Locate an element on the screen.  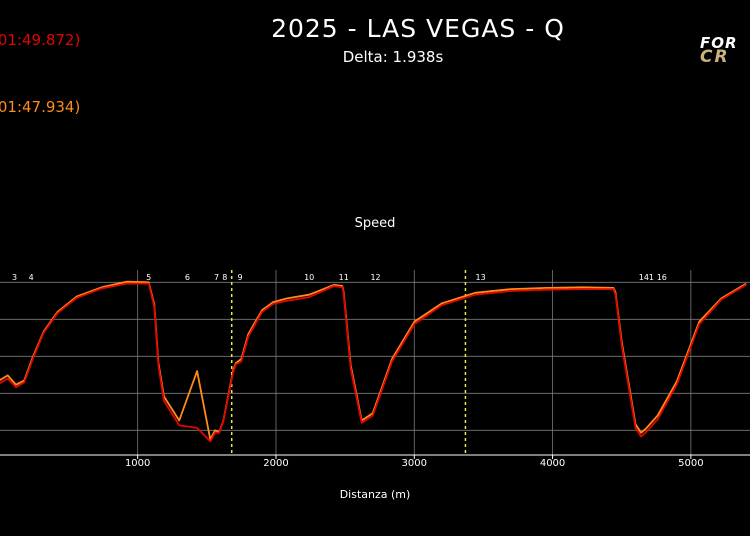
x-tick-label: 5000 is located at coordinates (690, 463).